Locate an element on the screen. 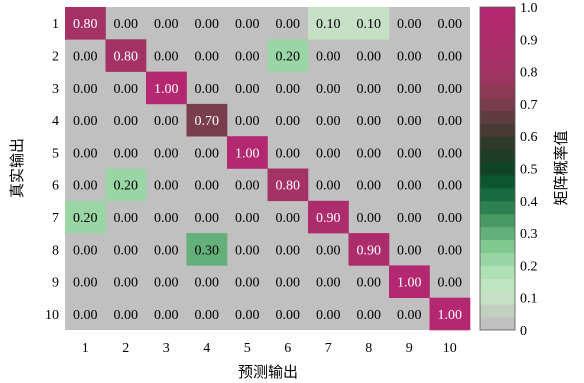  colorbar-title: 矩阵概率值 is located at coordinates (561, 167).